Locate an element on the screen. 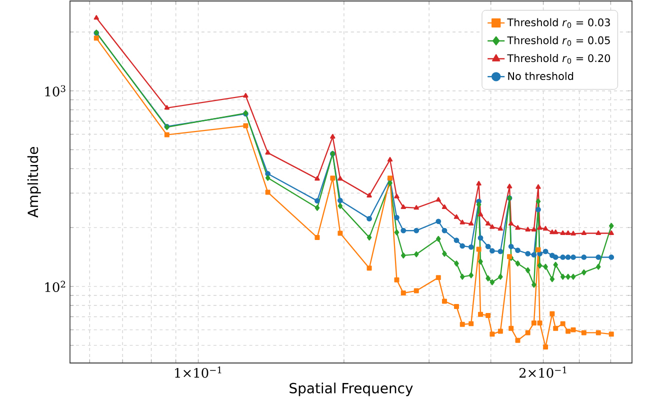  legend-label: Threshold r$_{0}$ = 0.03 is located at coordinates (558, 23).